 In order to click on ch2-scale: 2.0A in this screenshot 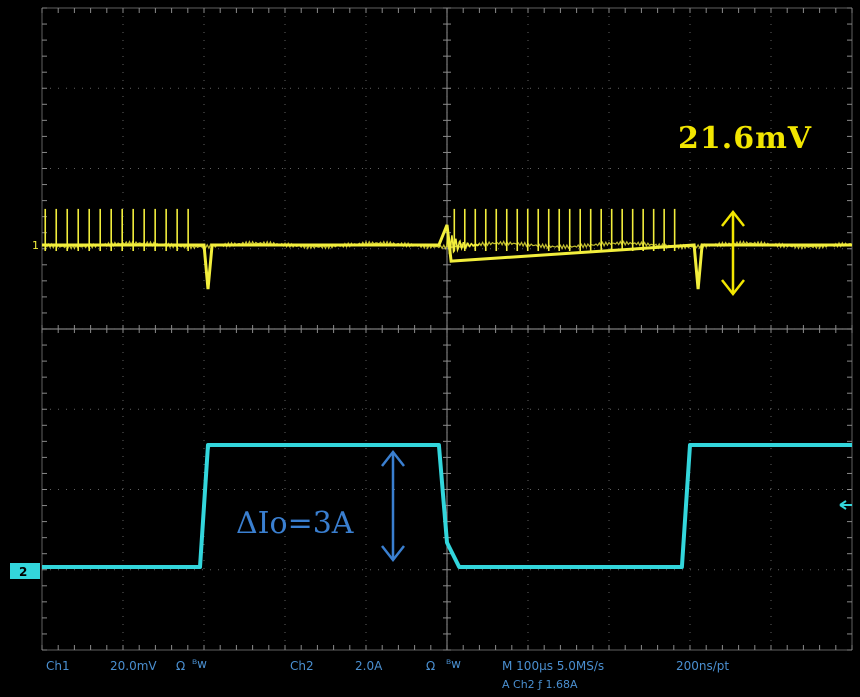, I will do `click(369, 666)`.